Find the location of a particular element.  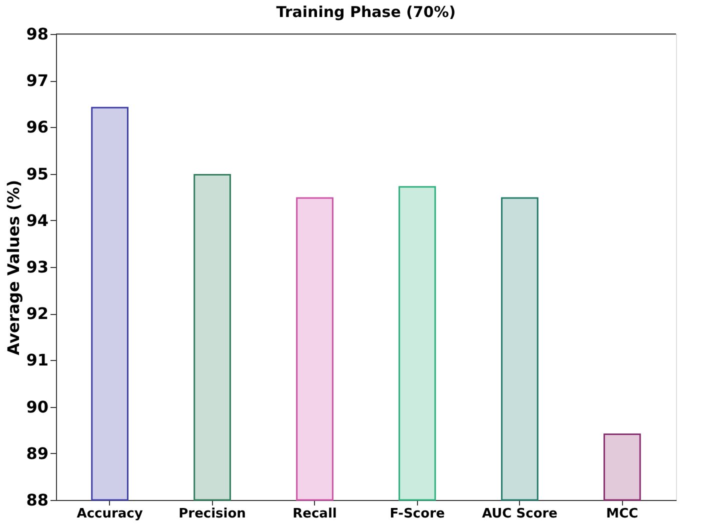

y-tick-label: 90 is located at coordinates (37, 406).